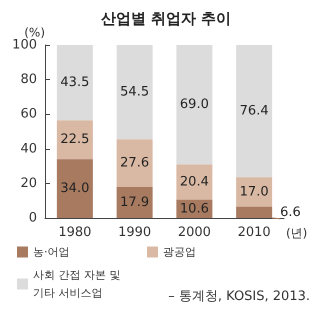  What do you see at coordinates (75, 232) in the screenshot?
I see `x-tick-label: 1980` at bounding box center [75, 232].